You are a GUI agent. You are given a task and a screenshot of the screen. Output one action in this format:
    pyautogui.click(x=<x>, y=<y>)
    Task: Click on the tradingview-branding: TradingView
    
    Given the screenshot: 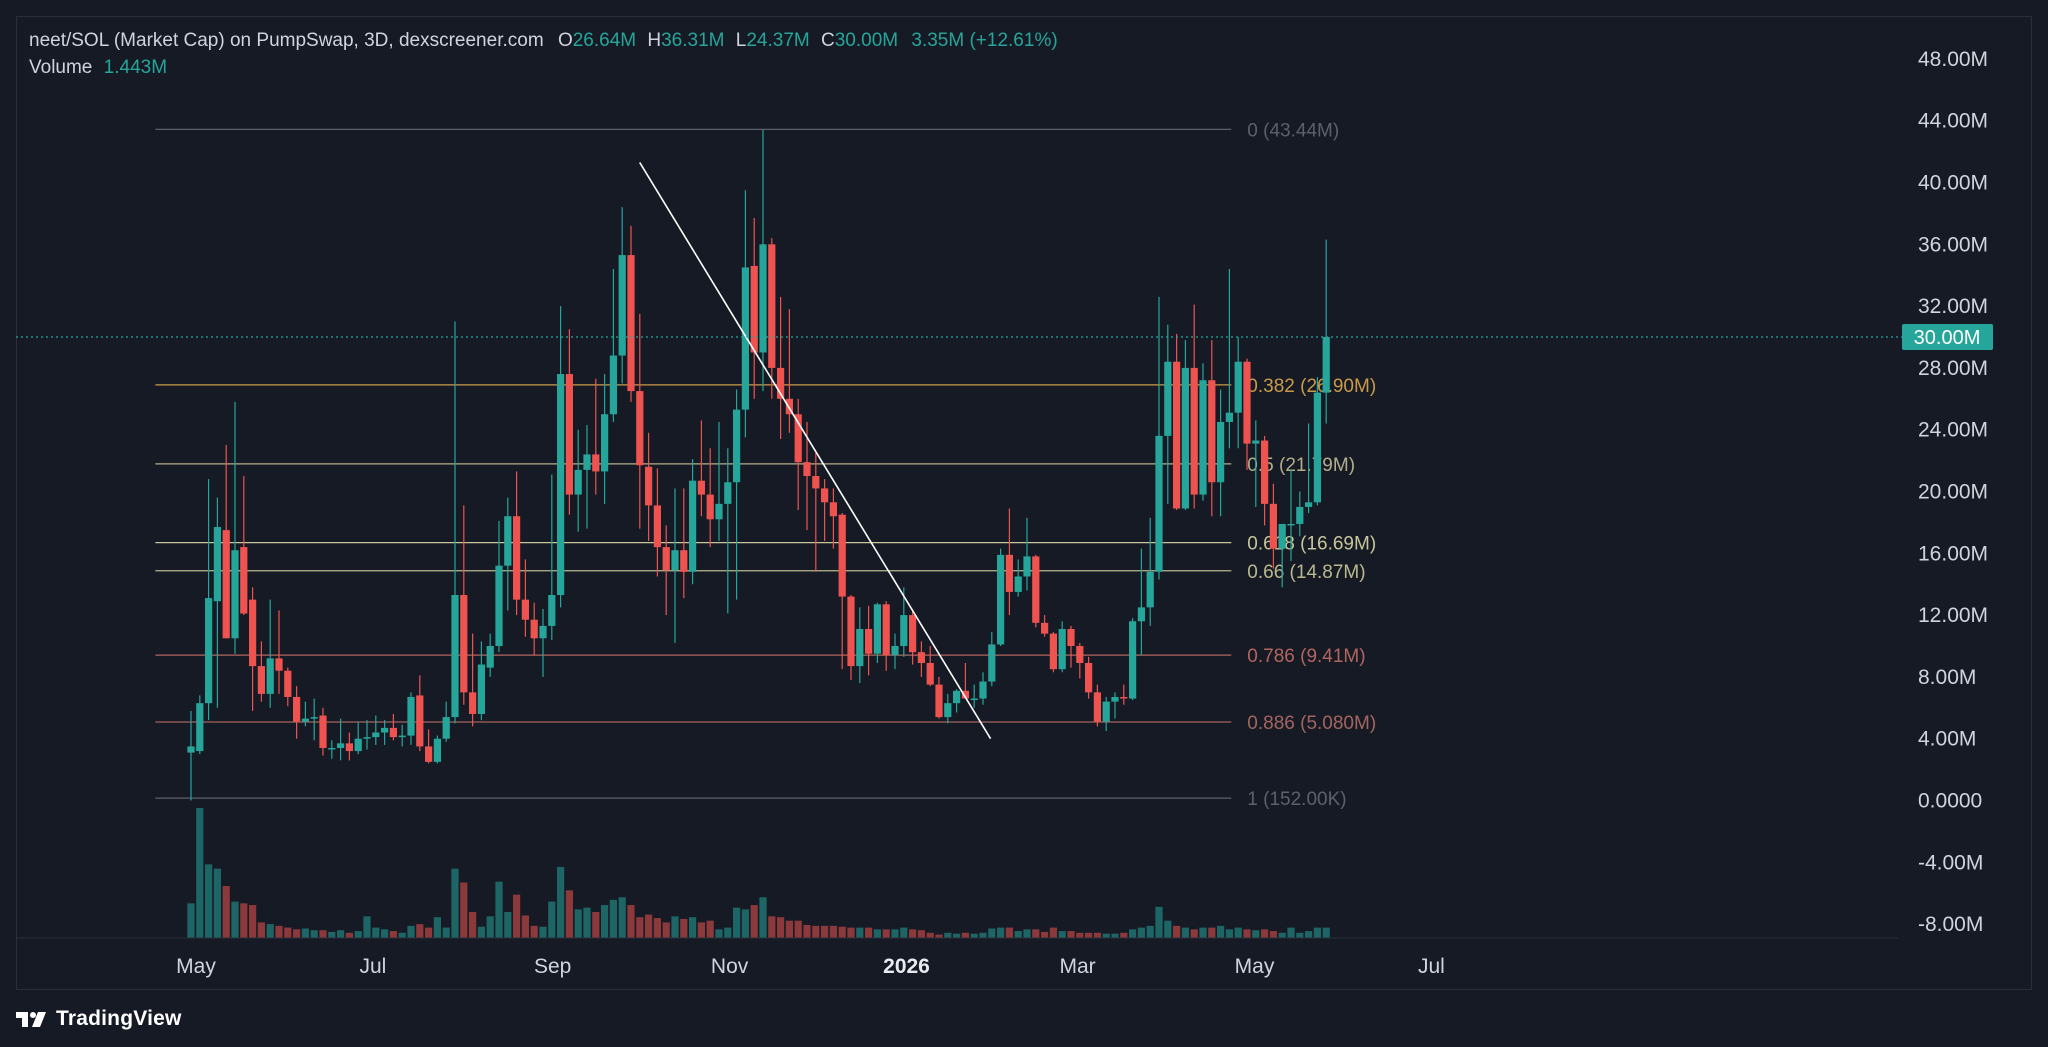 What is the action you would take?
    pyautogui.click(x=99, y=1019)
    